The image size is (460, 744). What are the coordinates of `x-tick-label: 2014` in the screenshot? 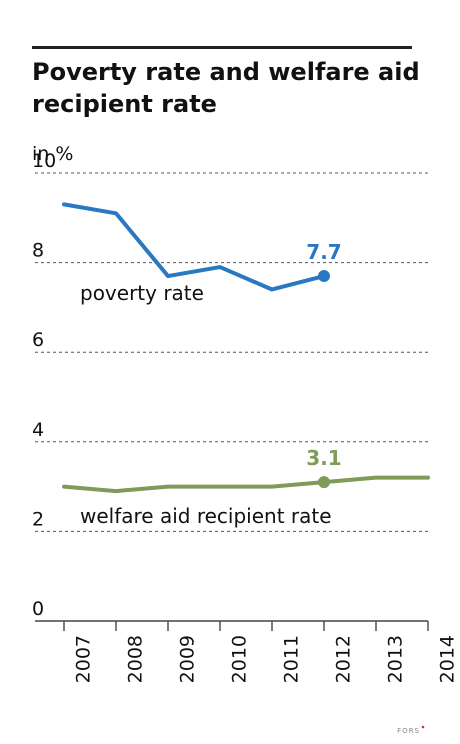 It's located at (448, 659).